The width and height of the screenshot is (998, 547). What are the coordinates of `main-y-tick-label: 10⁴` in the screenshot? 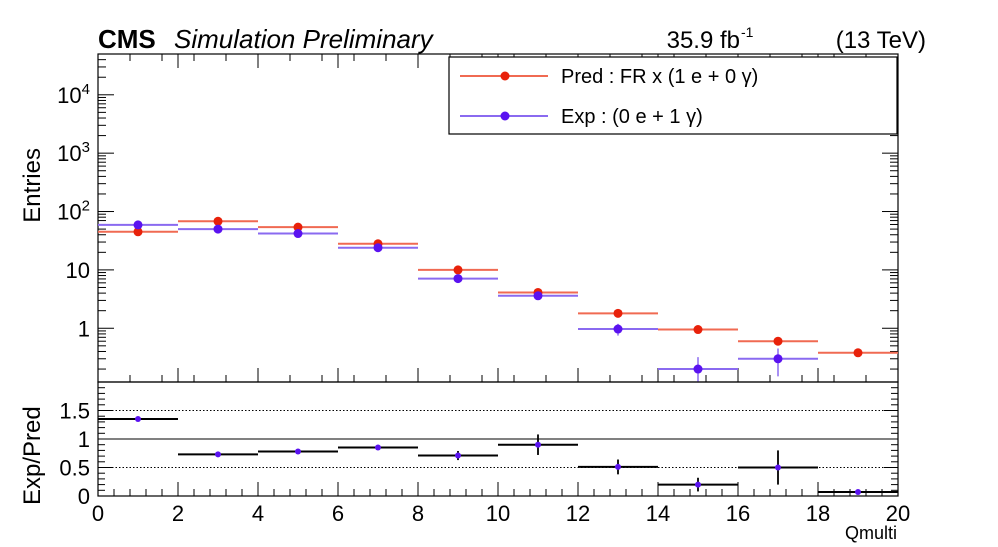 It's located at (73, 94).